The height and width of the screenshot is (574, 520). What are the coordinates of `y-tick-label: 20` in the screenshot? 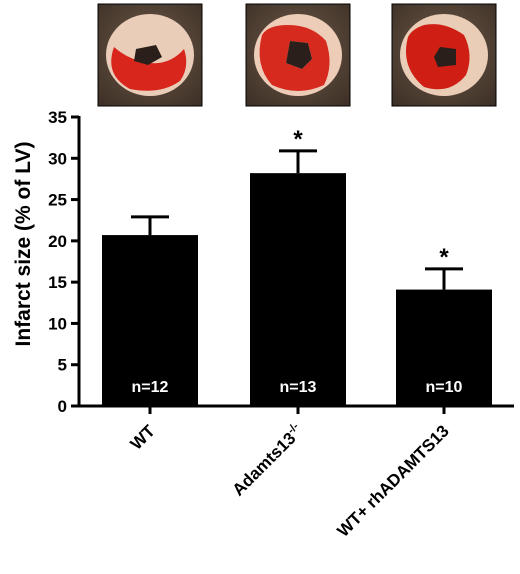 It's located at (57, 241).